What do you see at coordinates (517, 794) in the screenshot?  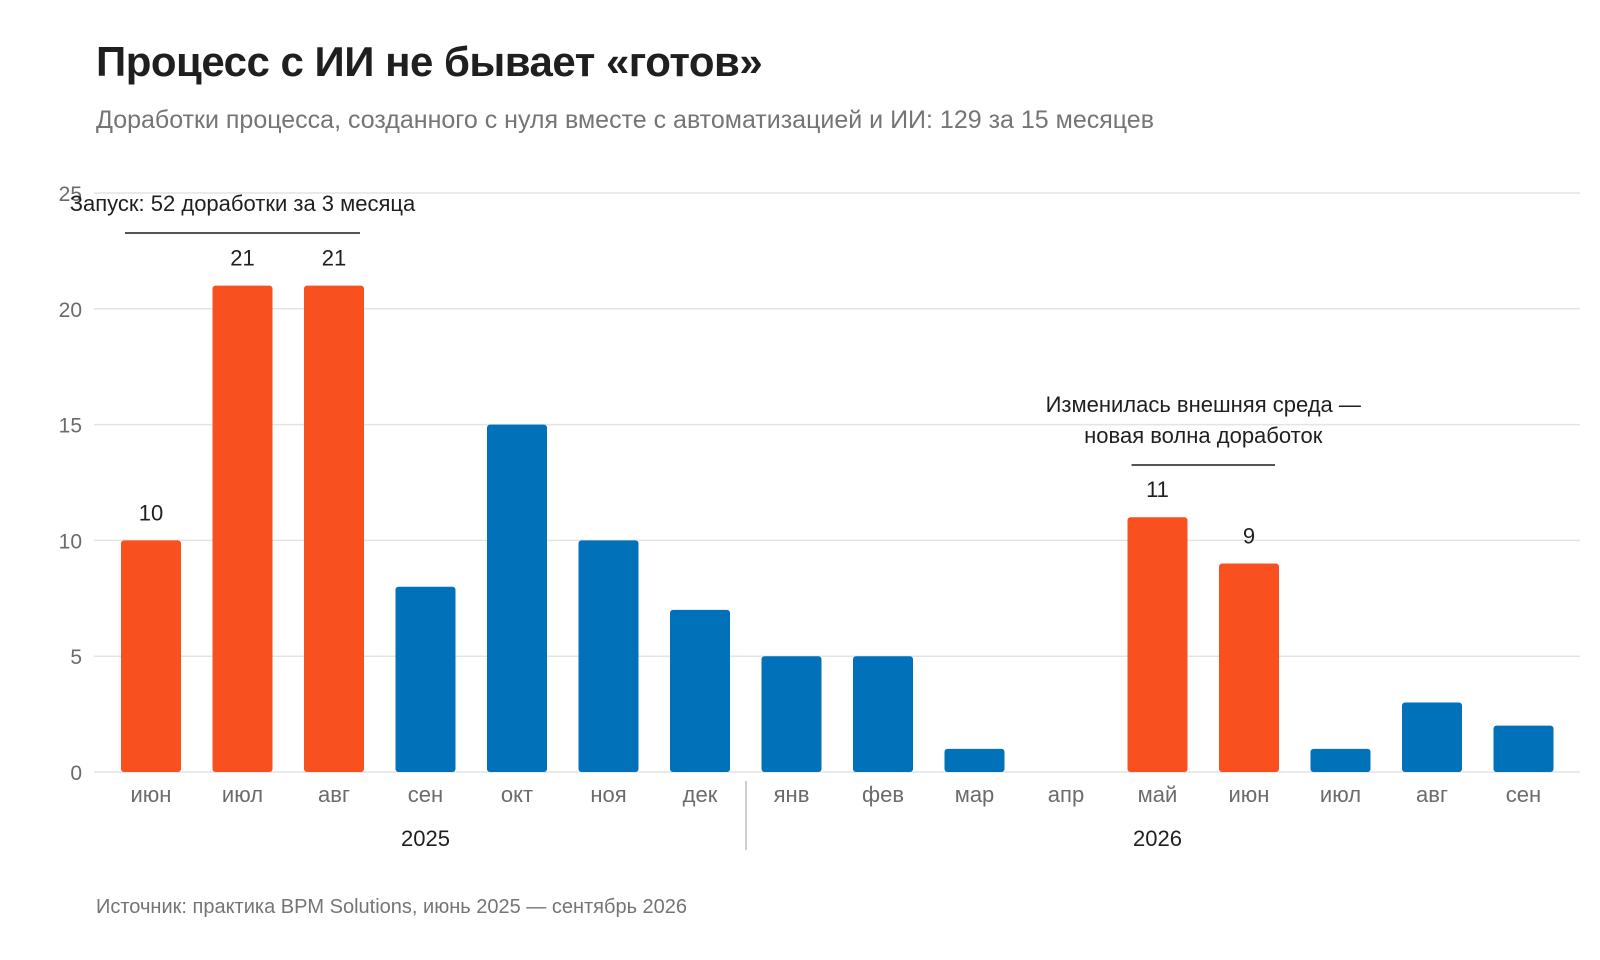 I see `x-tick-label: окт` at bounding box center [517, 794].